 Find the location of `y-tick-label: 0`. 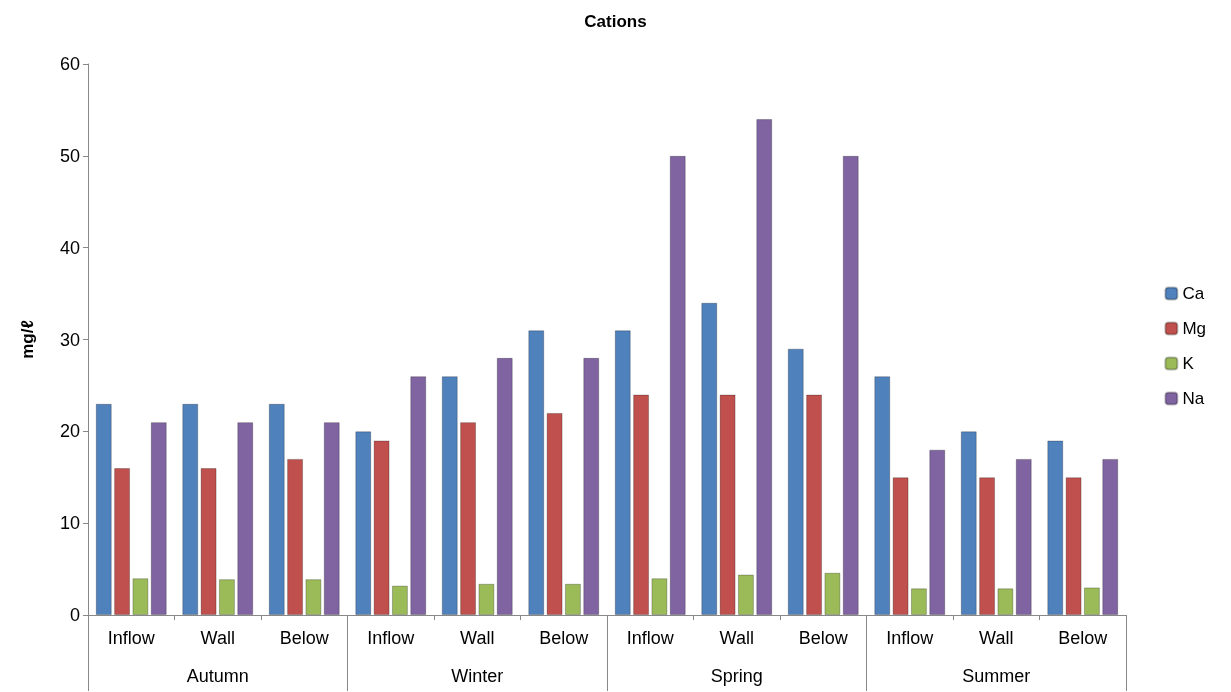

y-tick-label: 0 is located at coordinates (74, 615).